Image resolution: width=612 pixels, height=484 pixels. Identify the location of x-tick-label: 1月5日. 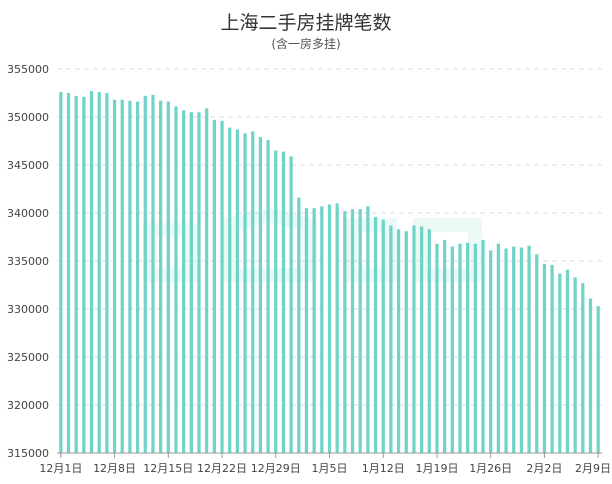
(330, 468).